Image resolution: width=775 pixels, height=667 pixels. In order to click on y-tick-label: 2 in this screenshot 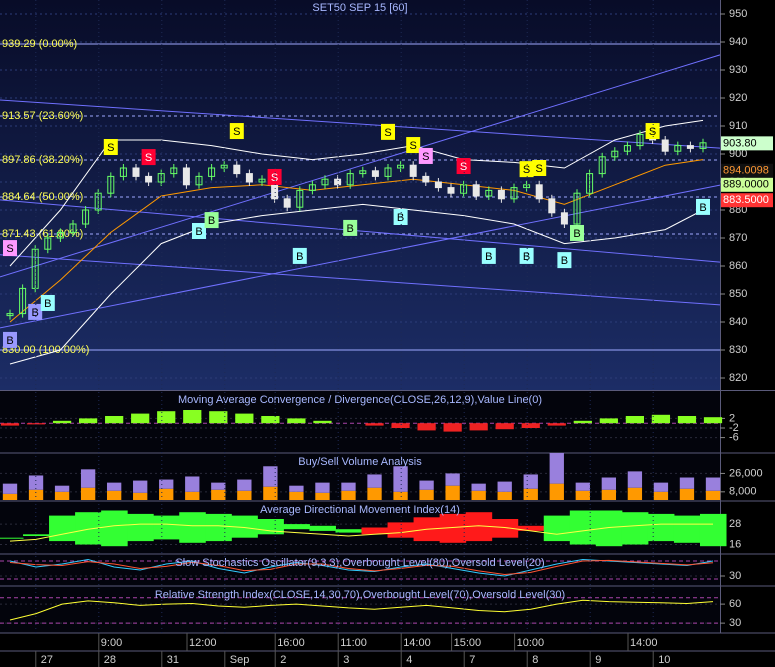, I will do `click(732, 418)`.